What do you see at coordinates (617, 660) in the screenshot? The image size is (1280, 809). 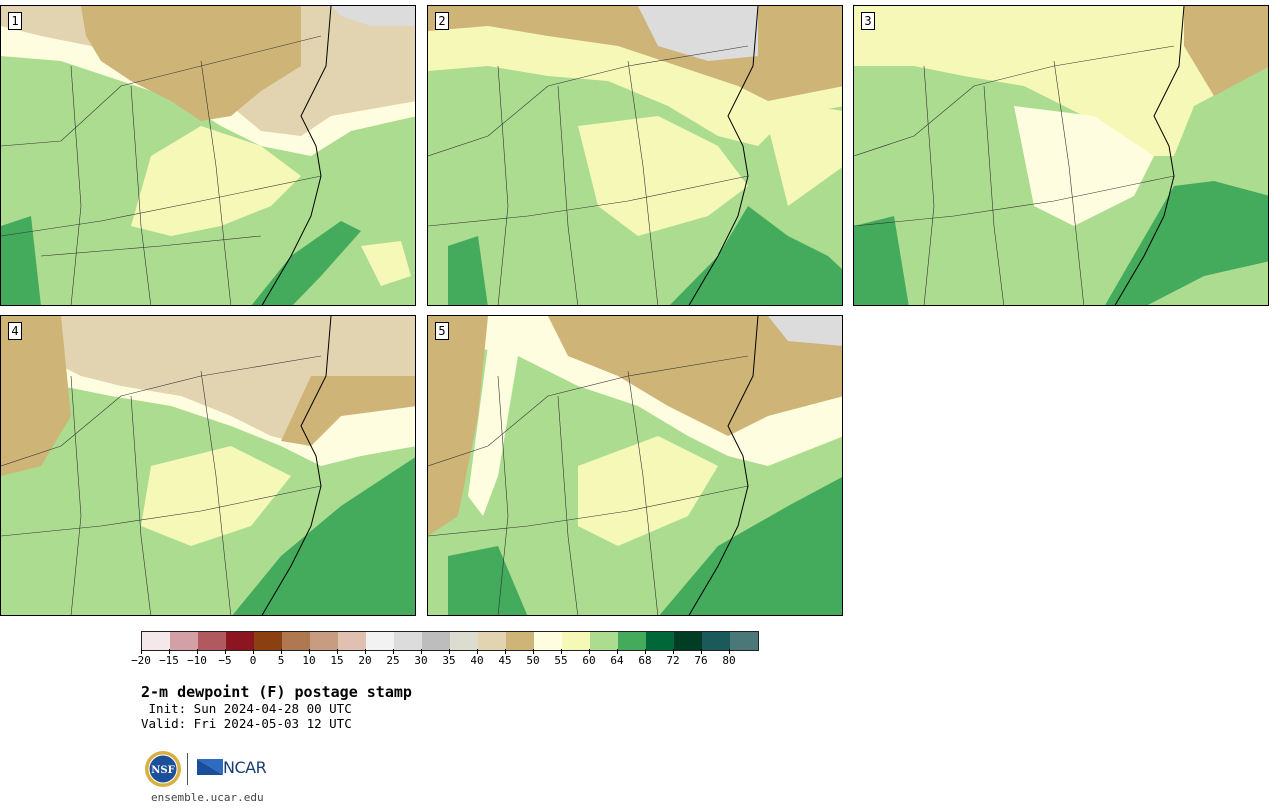 I see `colorbar-tick-label: 64` at bounding box center [617, 660].